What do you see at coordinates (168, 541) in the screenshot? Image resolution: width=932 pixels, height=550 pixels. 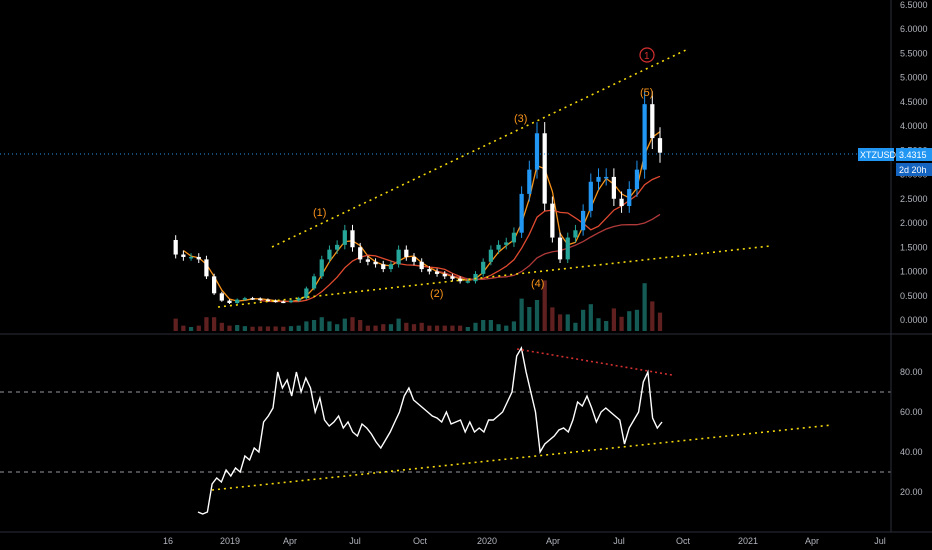 I see `time-tick-label: 16` at bounding box center [168, 541].